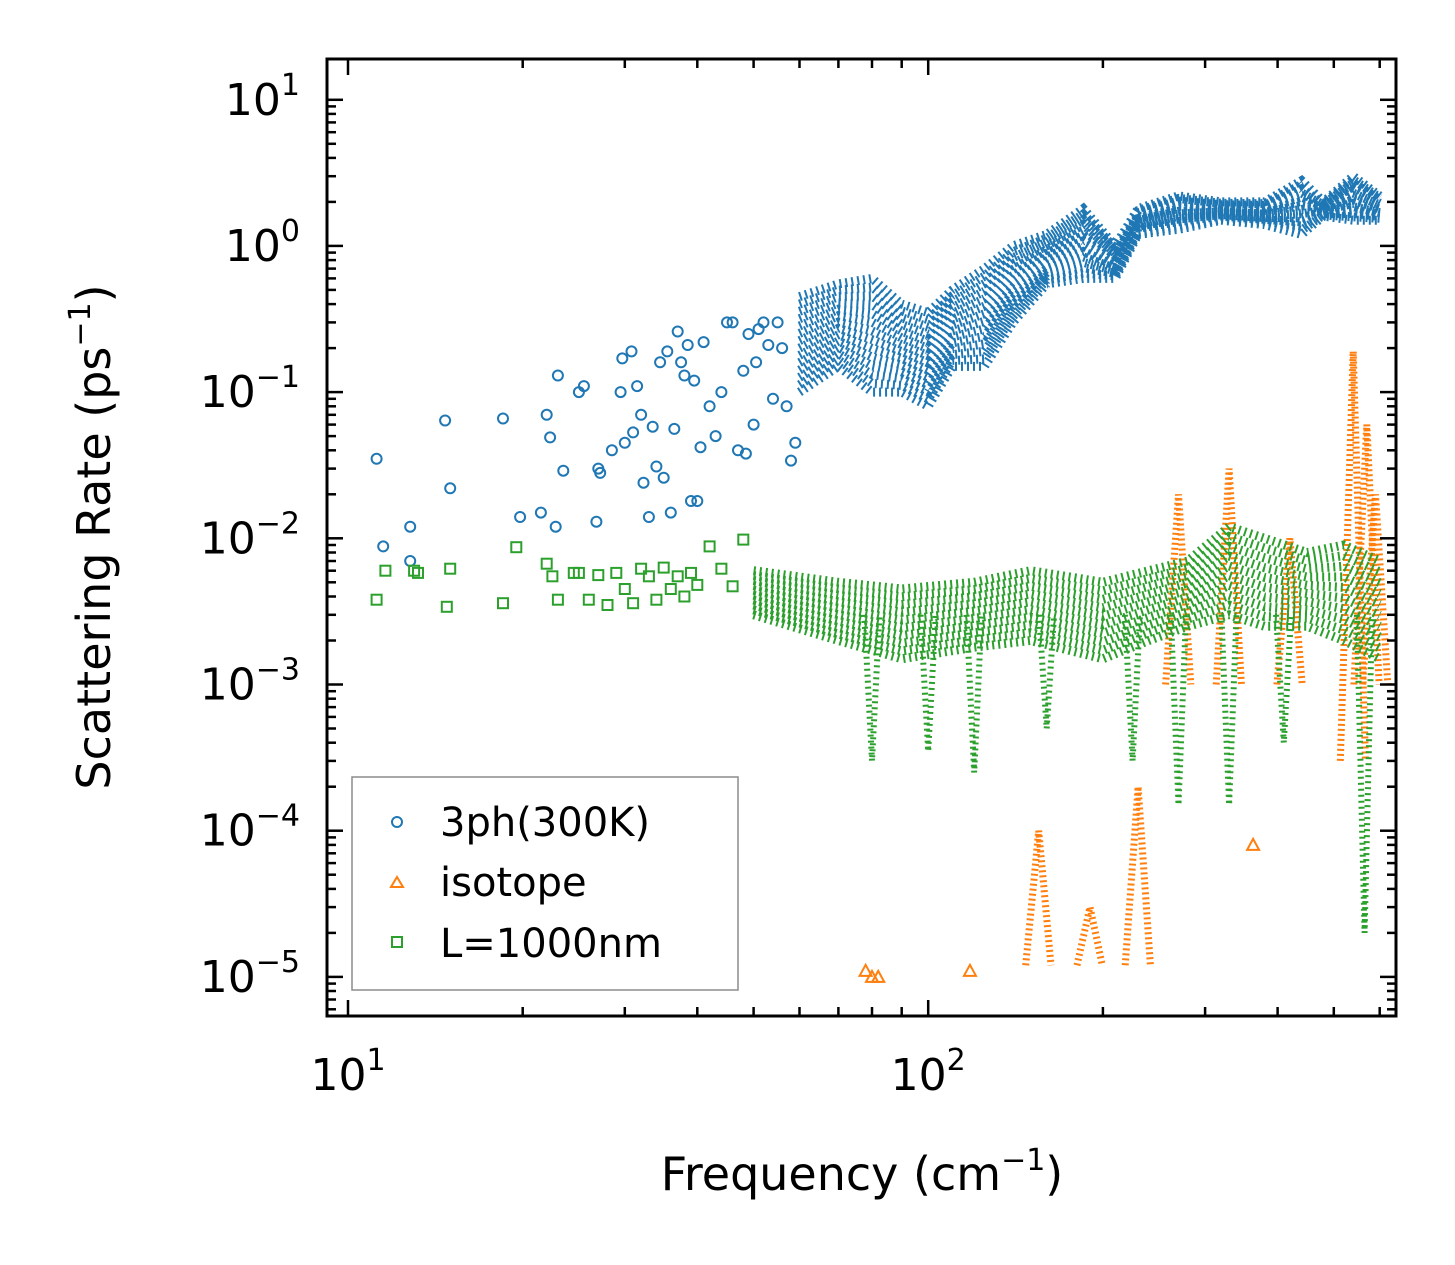 The height and width of the screenshot is (1265, 1455). Describe the element at coordinates (250, 535) in the screenshot. I see `y-tick-labels: 10¹ 10⁰ 10⁻¹ 10⁻² 10⁻³ 10⁻⁴ 10⁻⁵` at that location.